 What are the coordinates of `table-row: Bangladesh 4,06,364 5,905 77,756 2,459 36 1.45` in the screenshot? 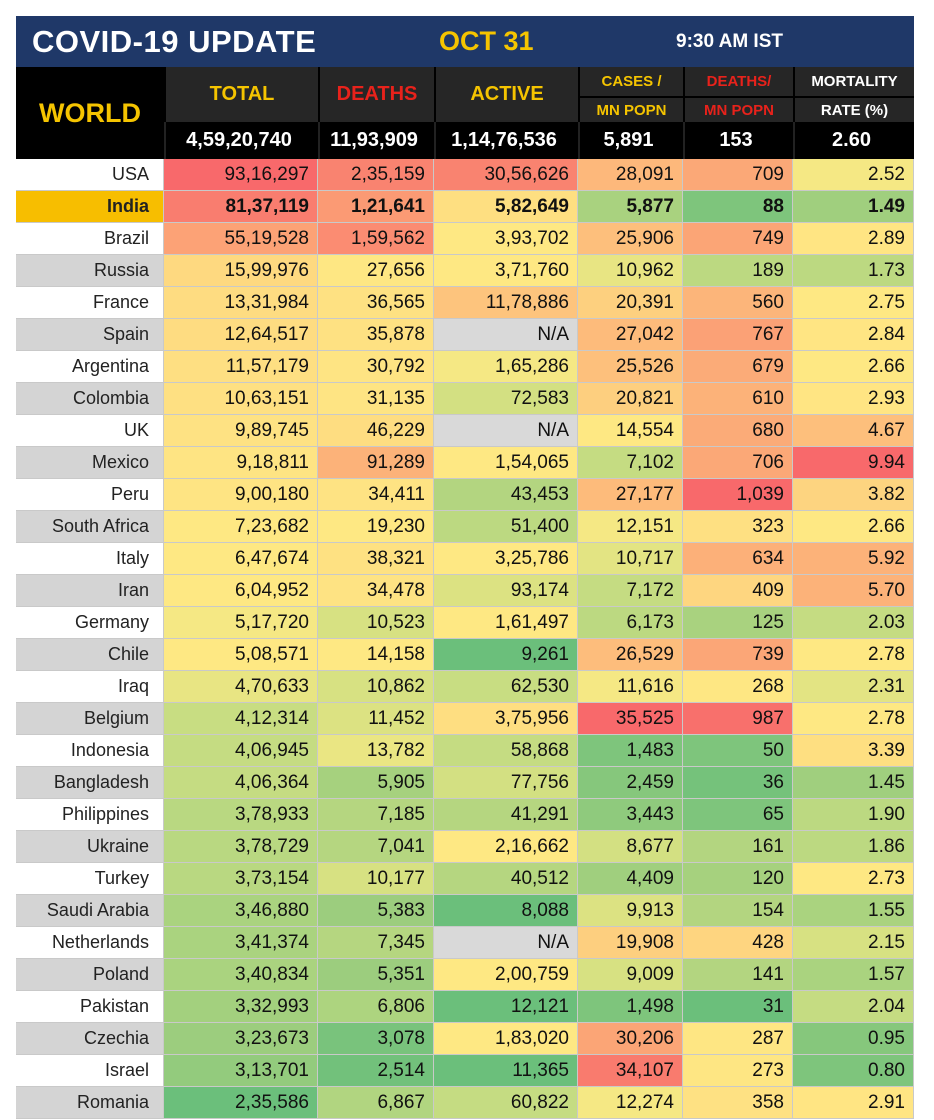 It's located at (465, 783).